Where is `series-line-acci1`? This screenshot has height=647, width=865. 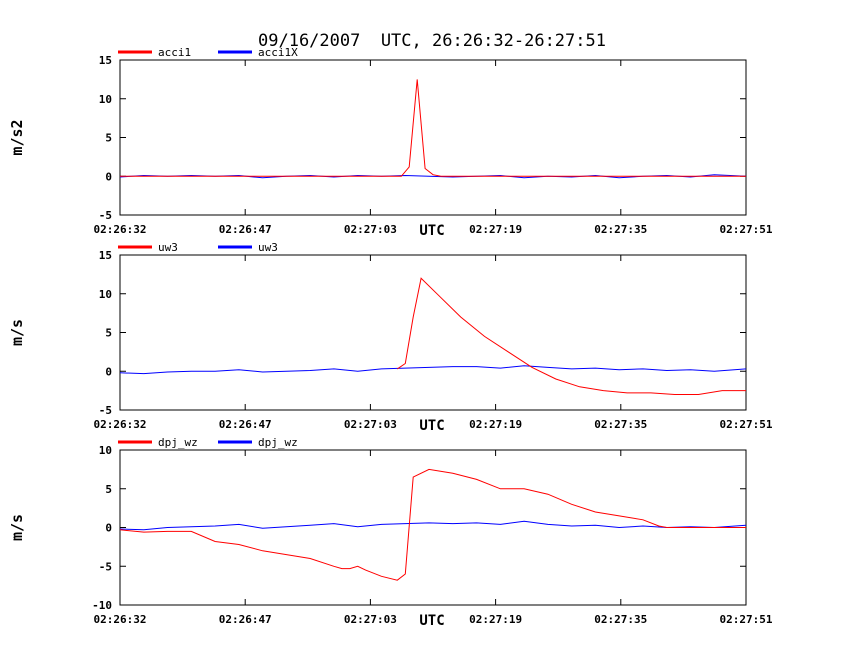
series-line-acci1 is located at coordinates (433, 128).